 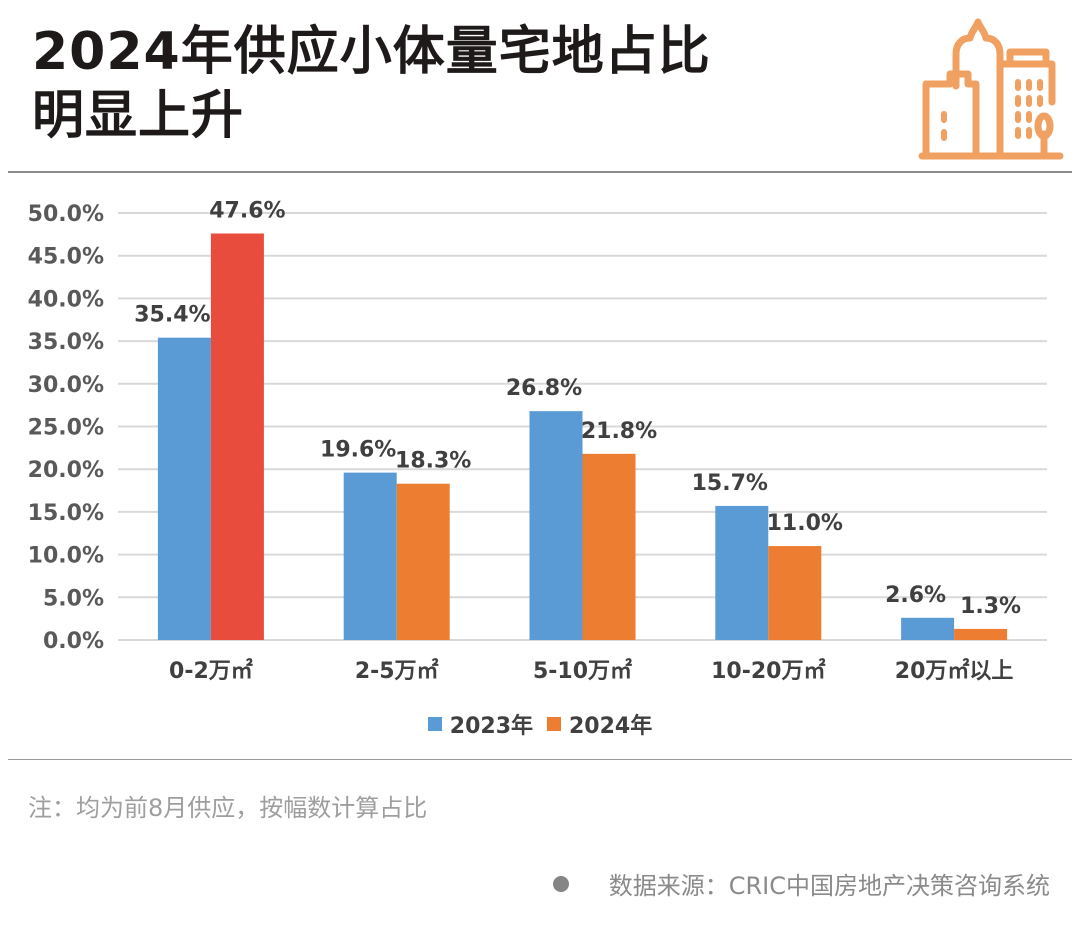 What do you see at coordinates (768, 671) in the screenshot?
I see `x-tick-label: 10-20万㎡` at bounding box center [768, 671].